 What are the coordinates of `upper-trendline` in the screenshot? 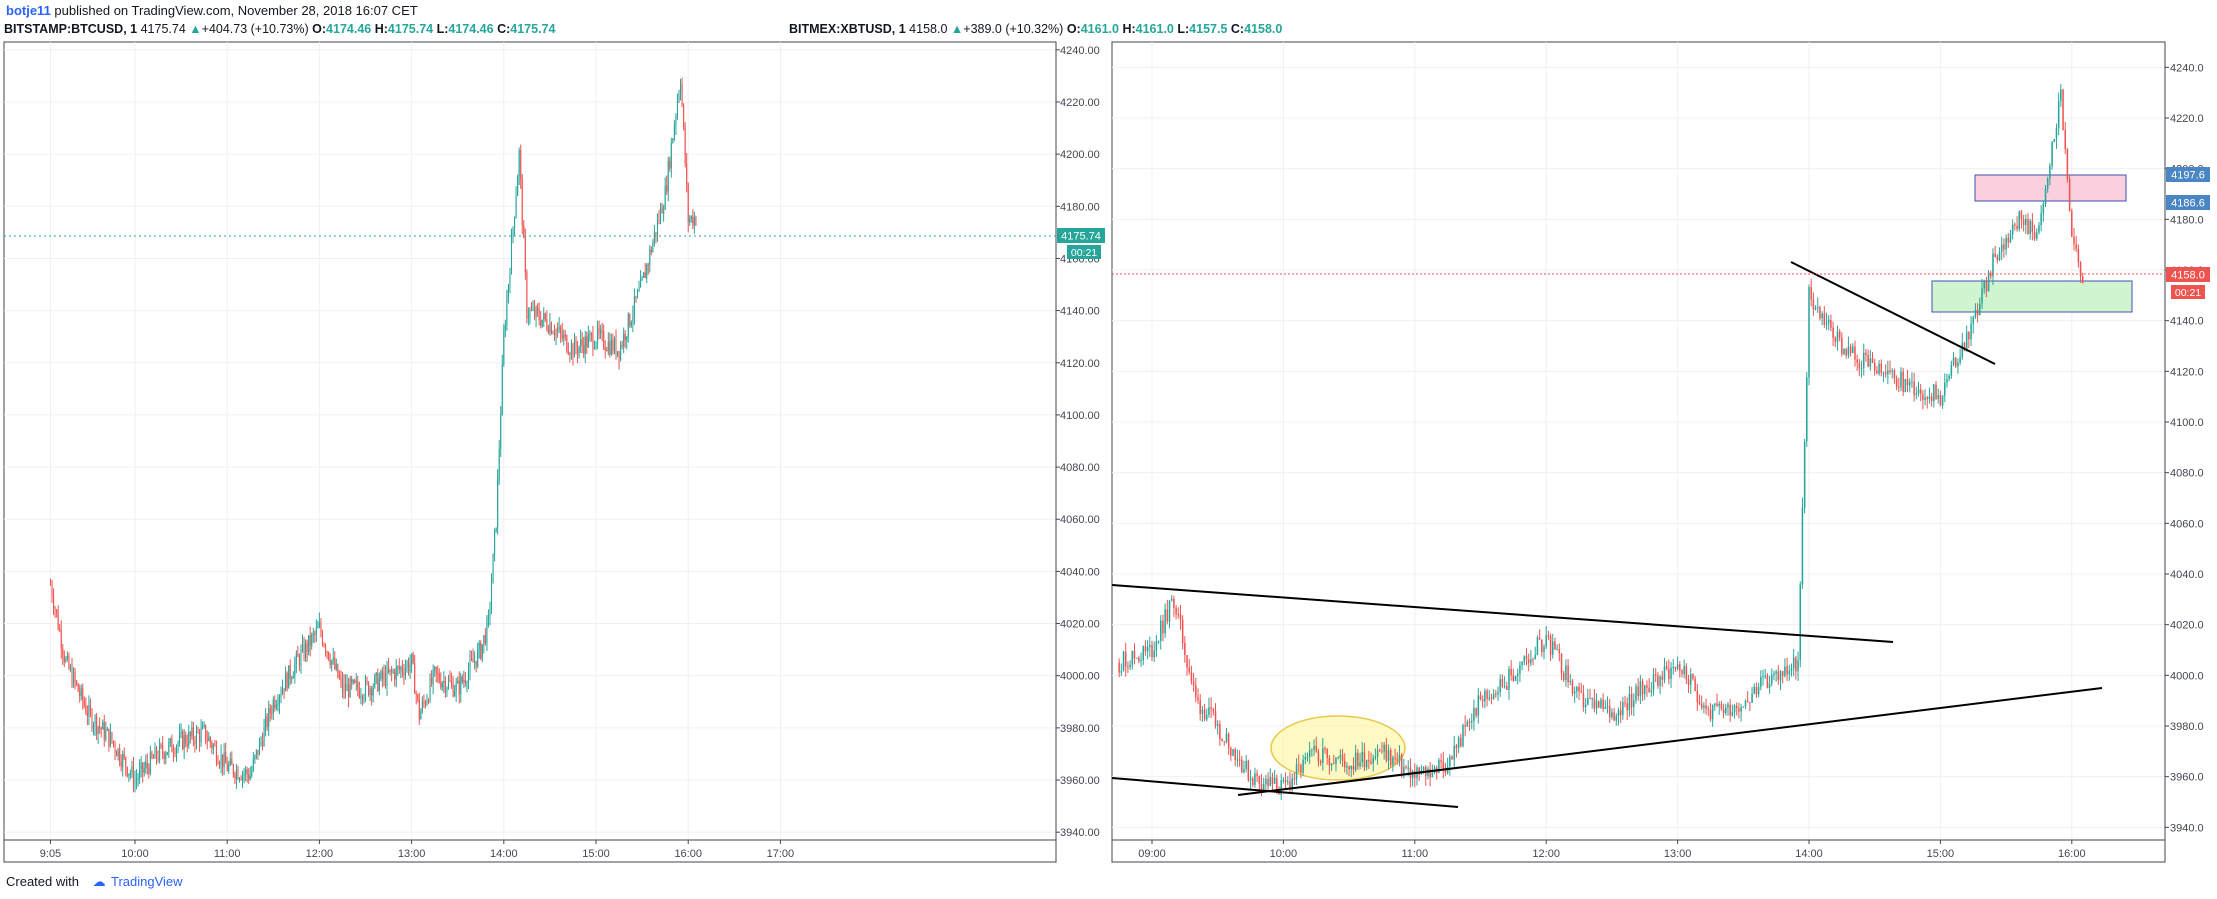 It's located at (1502, 613).